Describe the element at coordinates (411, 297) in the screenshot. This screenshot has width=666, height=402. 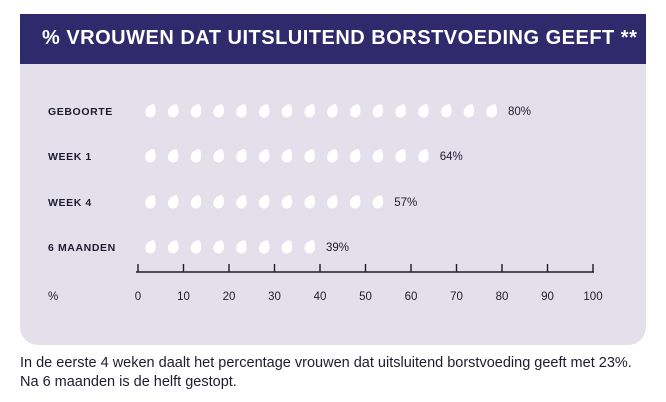
I see `x-tick-label: 60` at that location.